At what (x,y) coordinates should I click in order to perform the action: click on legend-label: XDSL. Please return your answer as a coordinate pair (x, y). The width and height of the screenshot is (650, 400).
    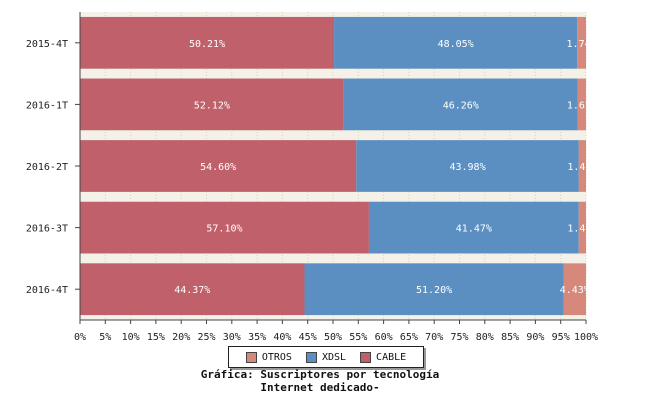
    Looking at the image, I should click on (334, 357).